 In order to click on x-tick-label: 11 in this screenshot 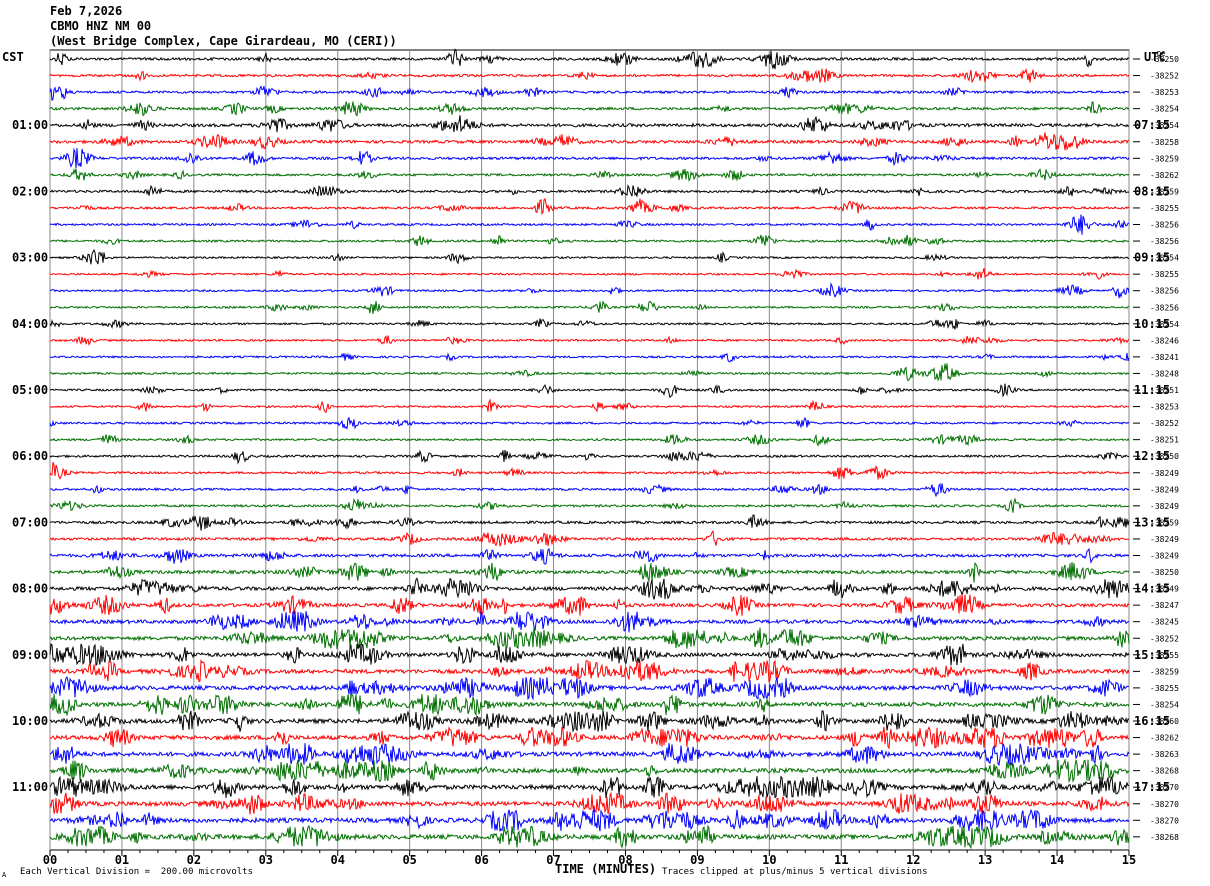, I will do `click(841, 860)`.